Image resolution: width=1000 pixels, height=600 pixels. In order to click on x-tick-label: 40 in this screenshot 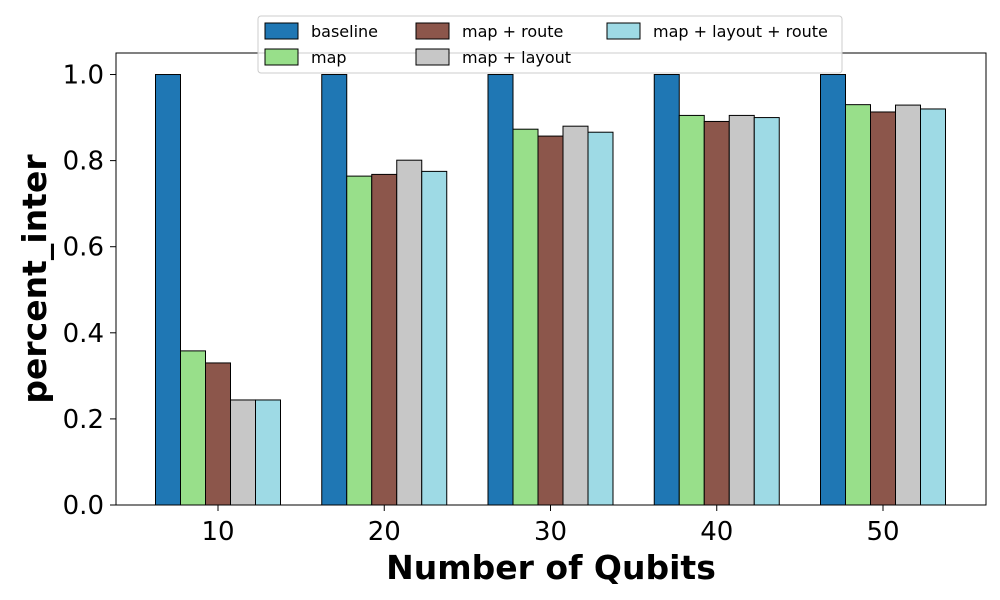, I will do `click(716, 532)`.